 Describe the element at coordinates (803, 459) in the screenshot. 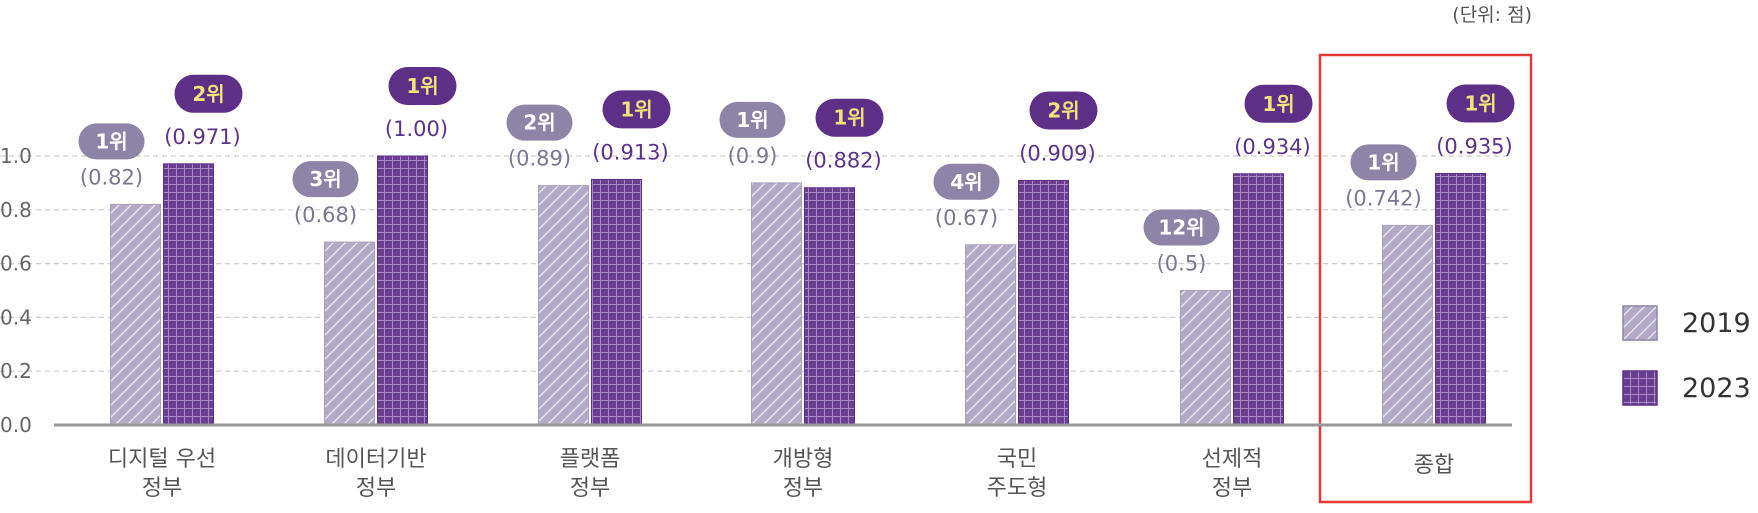

I see `category-label: 개방형` at that location.